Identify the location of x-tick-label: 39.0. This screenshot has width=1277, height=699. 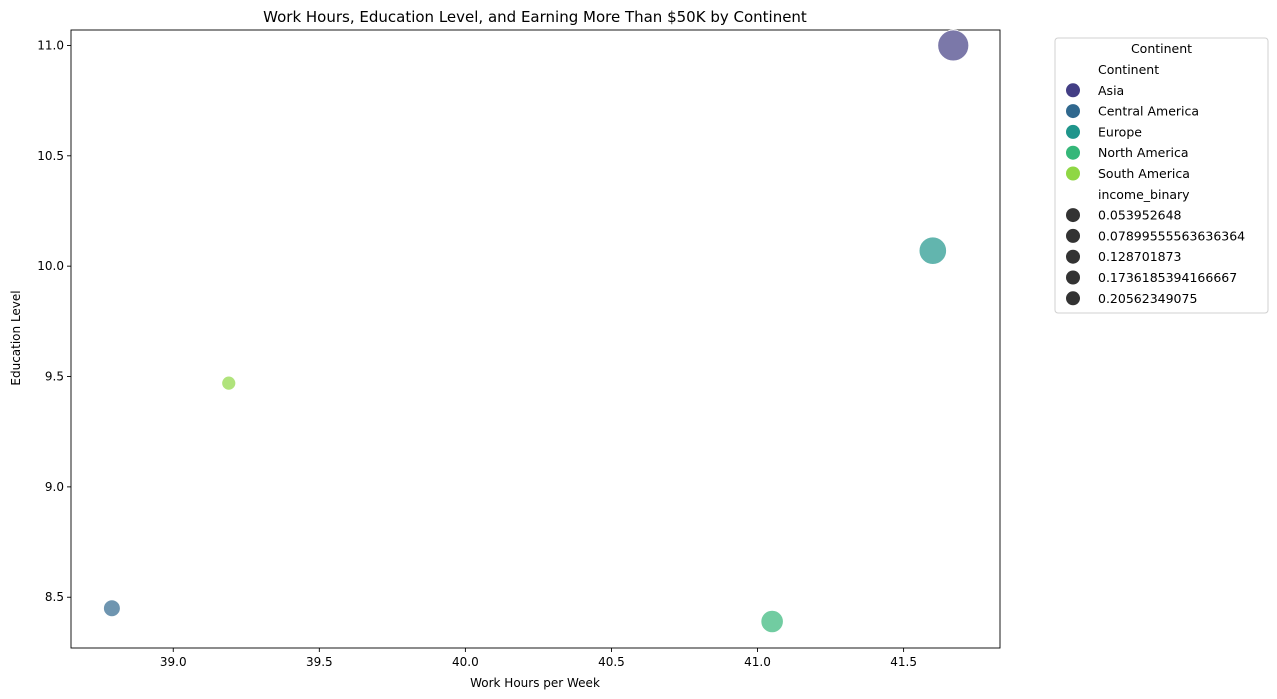
(173, 662).